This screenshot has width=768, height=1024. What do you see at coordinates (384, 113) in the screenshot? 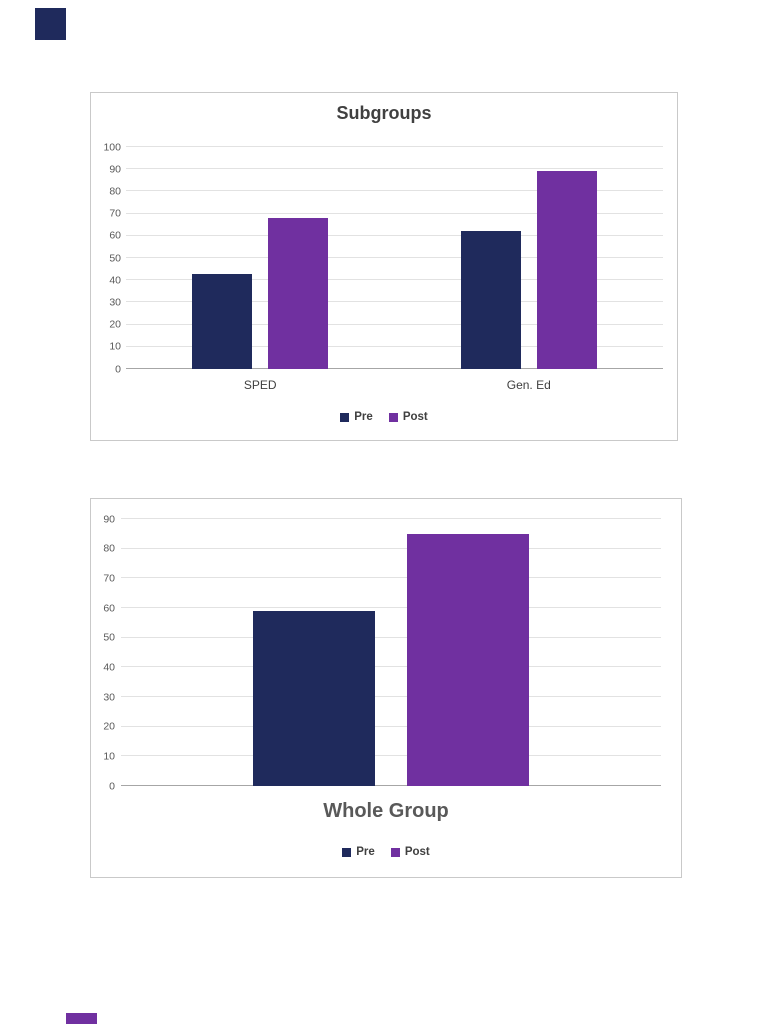
I see `chart-title: Subgroups` at bounding box center [384, 113].